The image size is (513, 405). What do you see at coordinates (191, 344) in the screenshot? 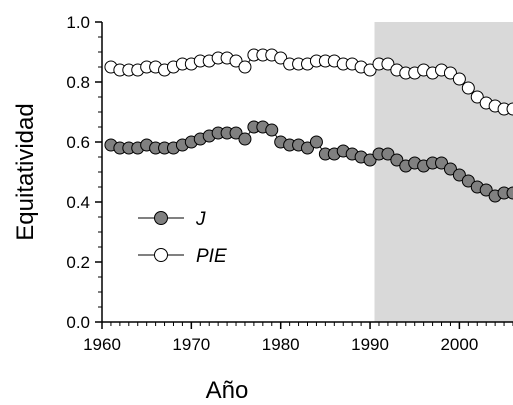
I see `x-tick-label: 1970` at bounding box center [191, 344].